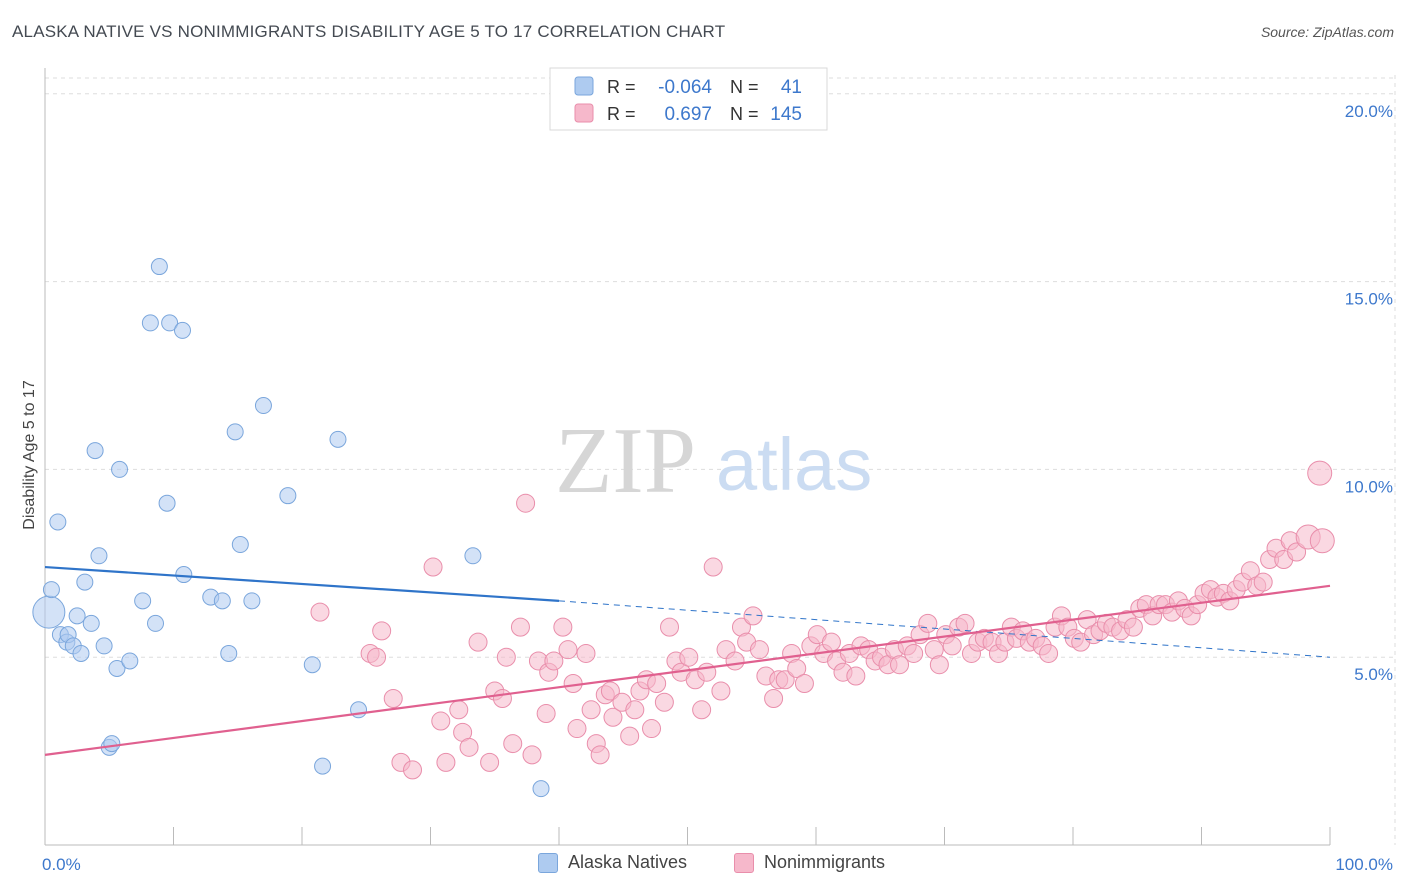 The width and height of the screenshot is (1406, 892). I want to click on stats-n-value-1: 41, so click(791, 87).